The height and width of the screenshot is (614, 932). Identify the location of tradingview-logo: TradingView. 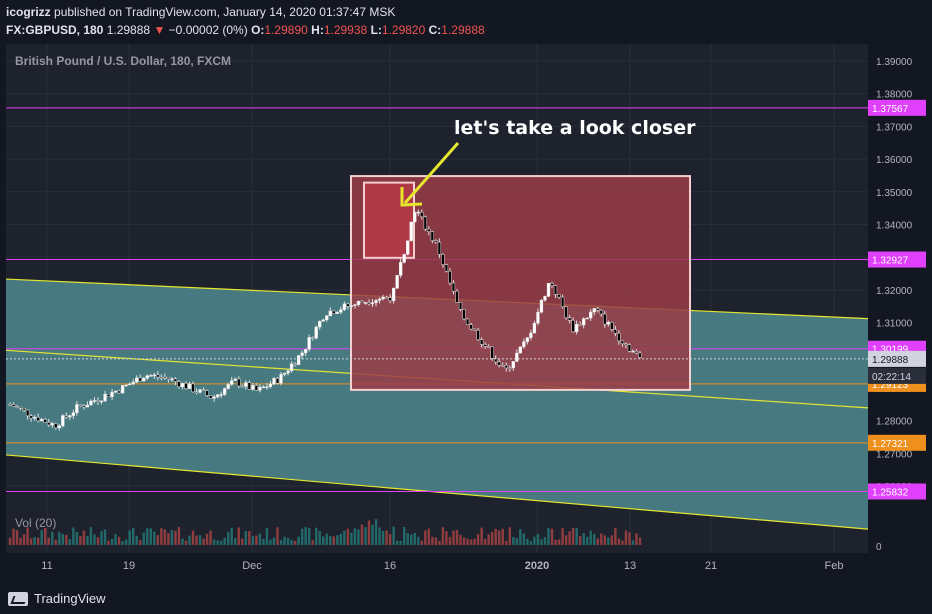
(57, 598).